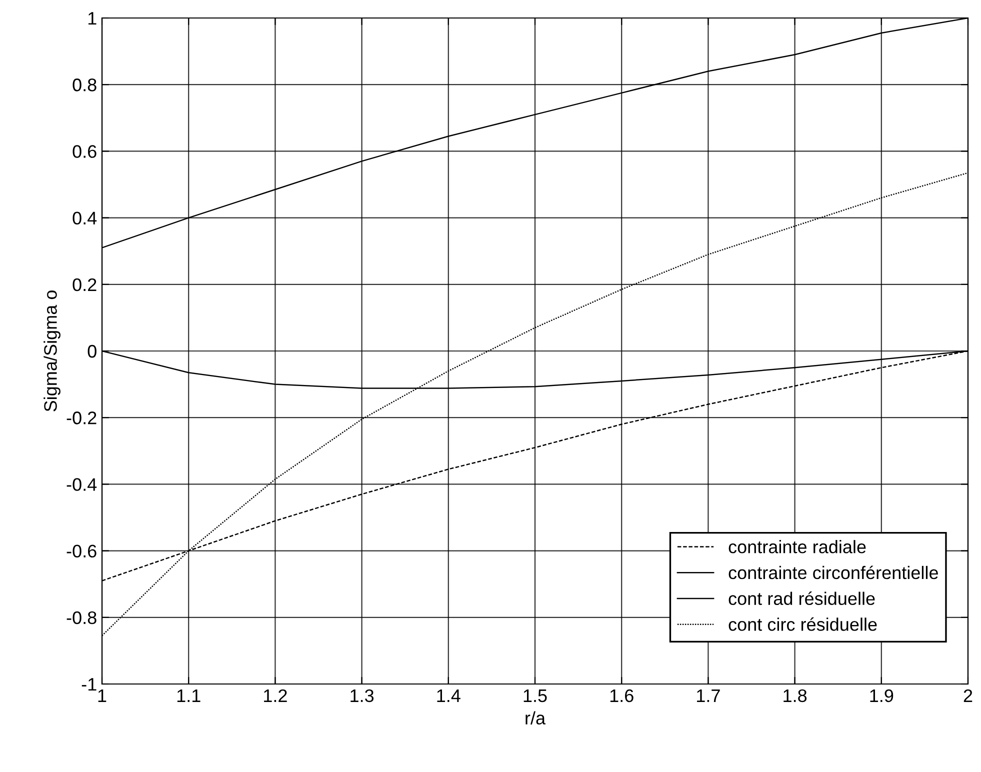 Image resolution: width=981 pixels, height=772 pixels. Describe the element at coordinates (81, 418) in the screenshot. I see `y-tick-label: -0.2` at that location.